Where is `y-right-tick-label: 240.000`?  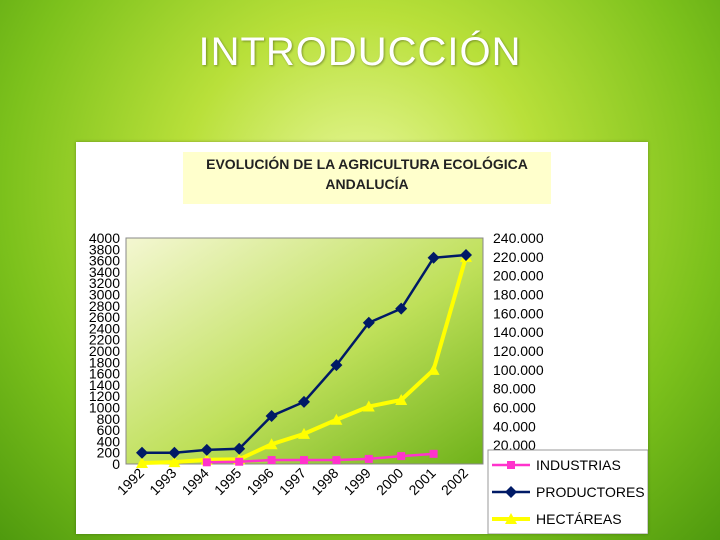
y-right-tick-label: 240.000 is located at coordinates (518, 238).